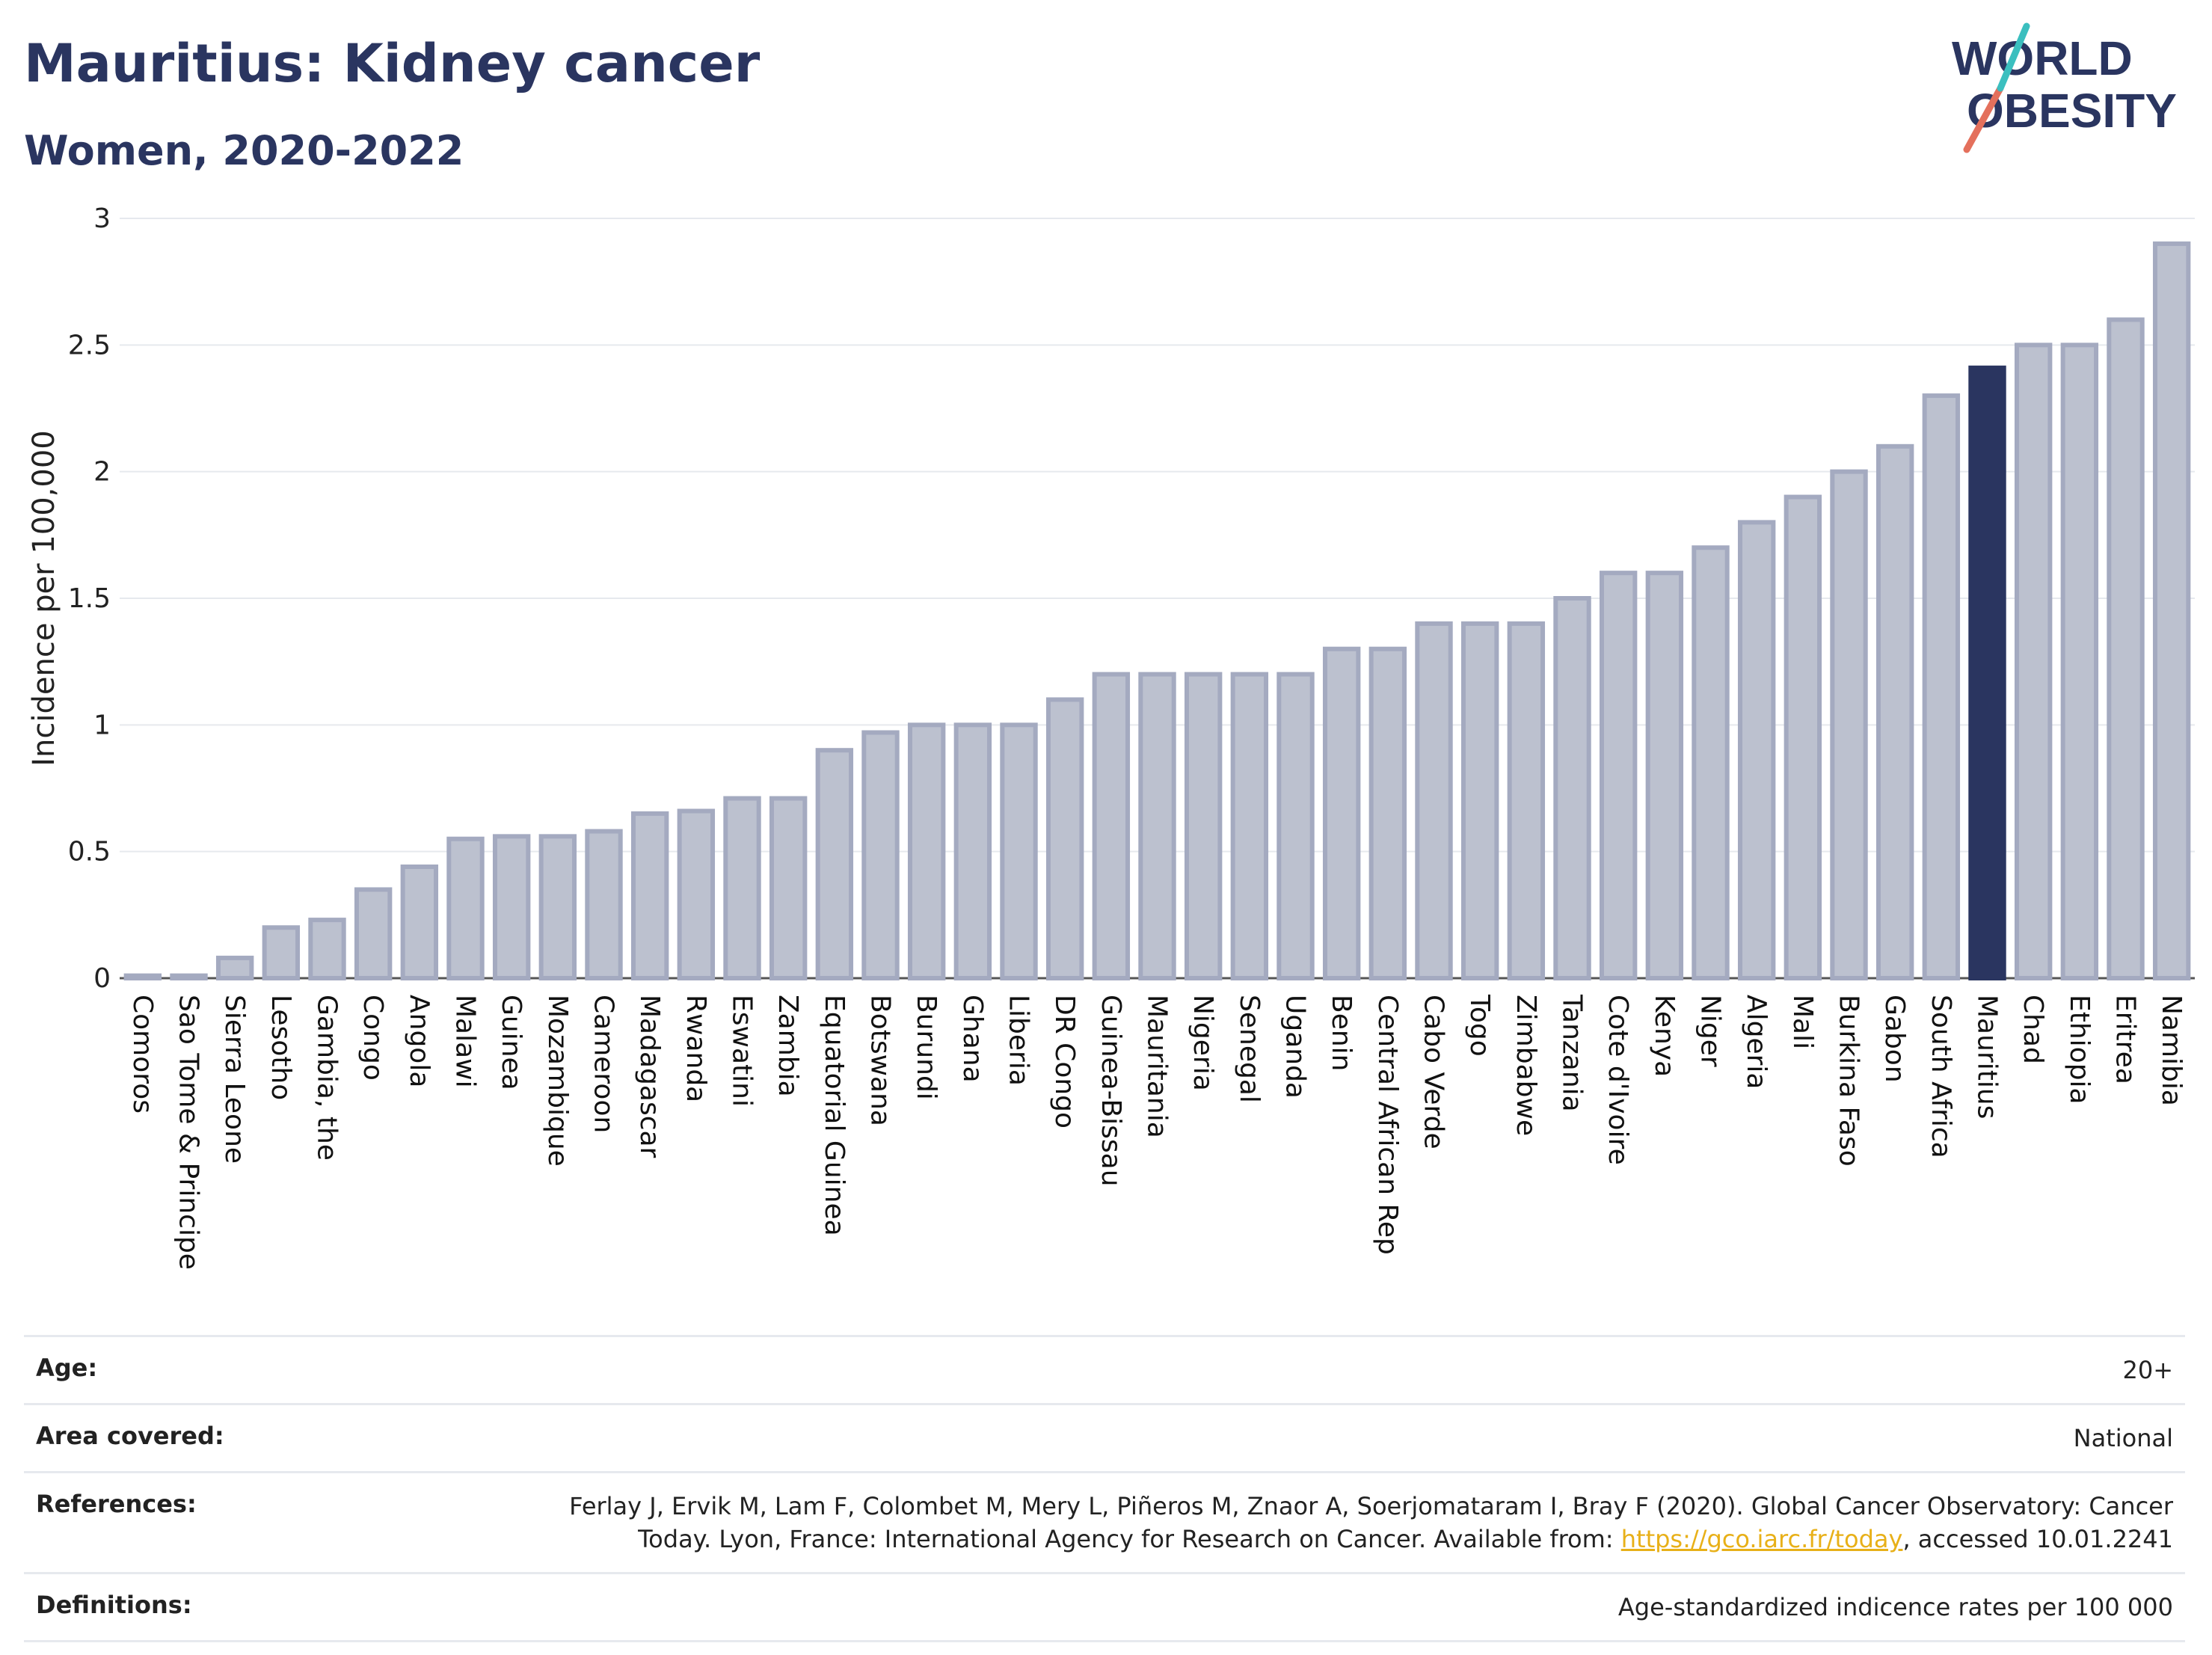  Describe the element at coordinates (1618, 1080) in the screenshot. I see `x-tick-label: Cote d'Ivoire` at that location.